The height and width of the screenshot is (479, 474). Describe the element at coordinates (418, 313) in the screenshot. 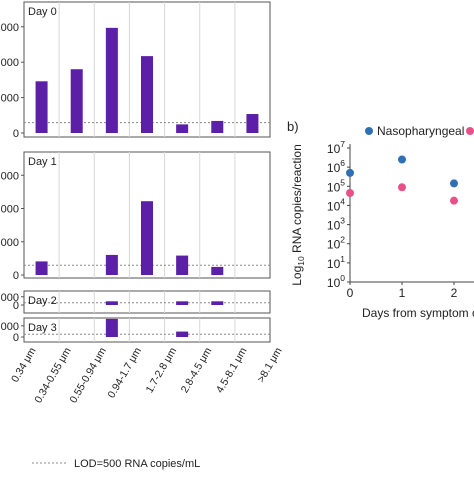

I see `x-axis-label: Days from symptom o` at that location.